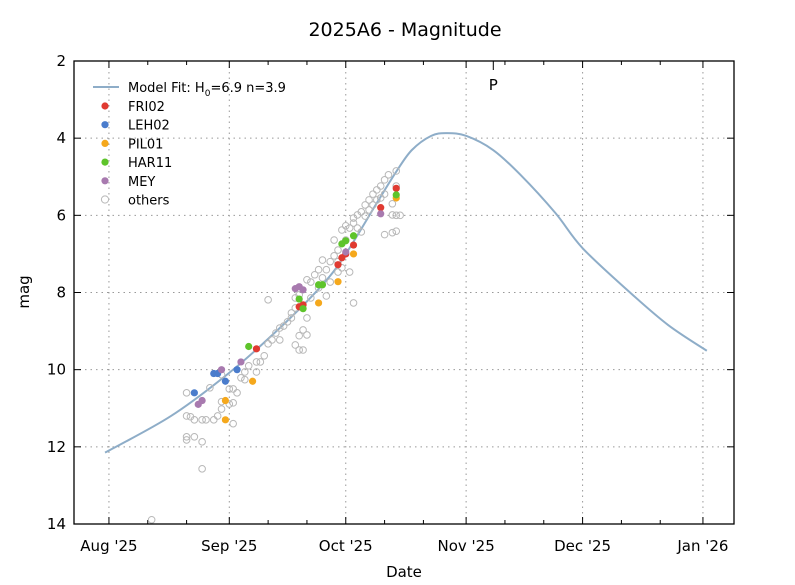 This screenshot has width=795, height=585. What do you see at coordinates (61, 61) in the screenshot?
I see `y-tick-label: 2` at bounding box center [61, 61].